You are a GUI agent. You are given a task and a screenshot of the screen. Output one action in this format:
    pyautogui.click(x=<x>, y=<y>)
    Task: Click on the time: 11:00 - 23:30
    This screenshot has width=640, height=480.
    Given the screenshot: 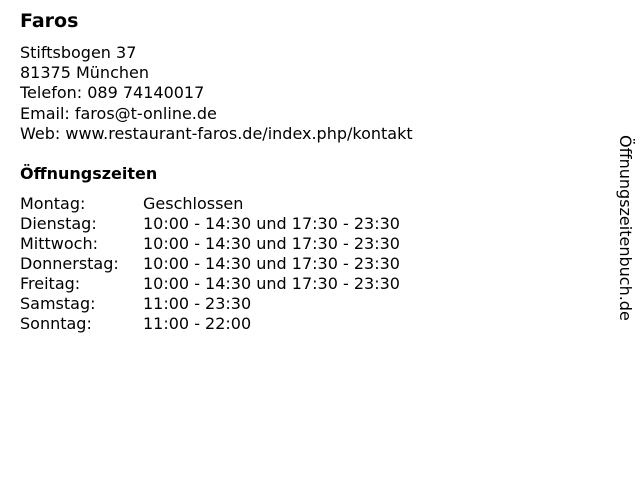 What is the action you would take?
    pyautogui.click(x=197, y=303)
    